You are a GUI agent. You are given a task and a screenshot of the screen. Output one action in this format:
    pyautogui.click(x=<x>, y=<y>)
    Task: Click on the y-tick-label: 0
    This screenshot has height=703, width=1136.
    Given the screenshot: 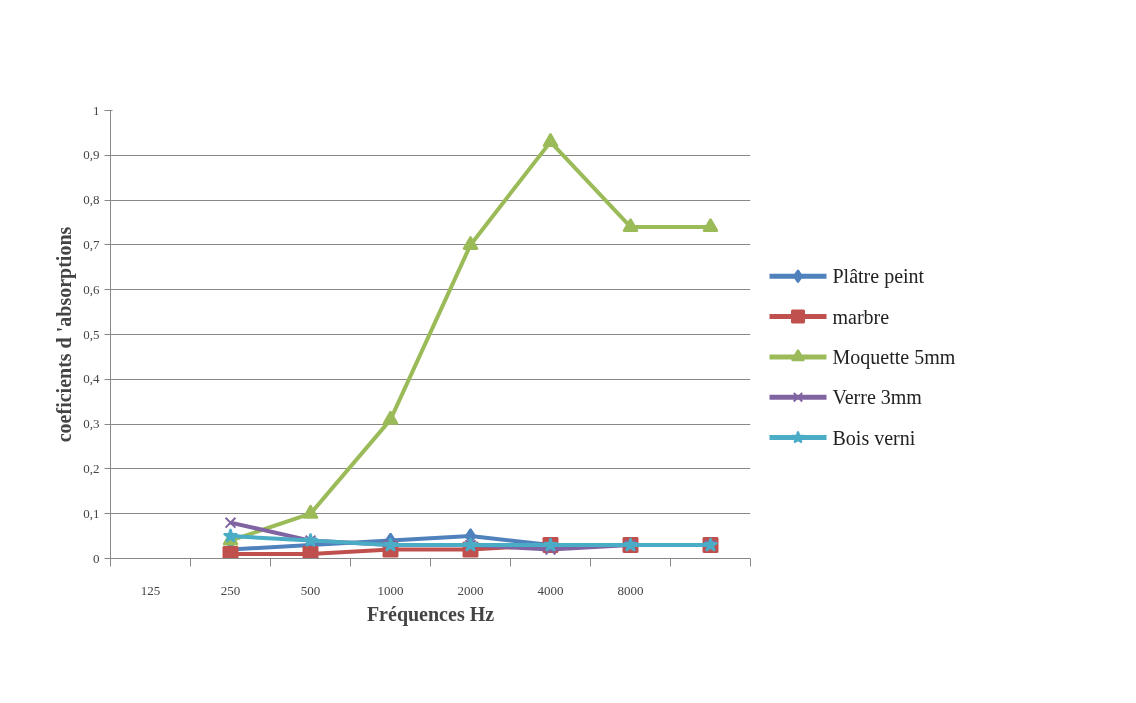 What is the action you would take?
    pyautogui.click(x=96, y=558)
    